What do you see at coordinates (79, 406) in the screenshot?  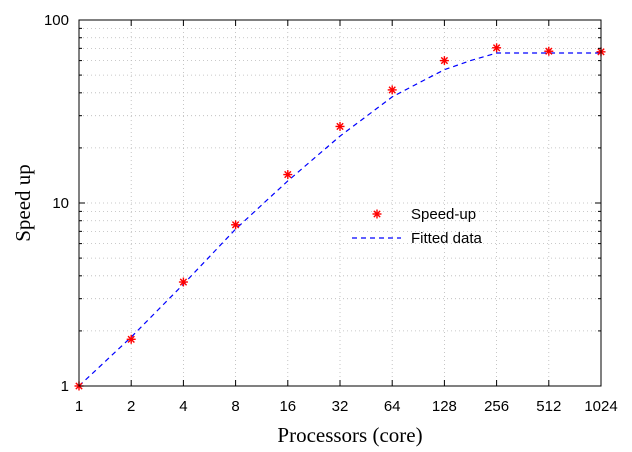 I see `x-tick-label: 1` at bounding box center [79, 406].